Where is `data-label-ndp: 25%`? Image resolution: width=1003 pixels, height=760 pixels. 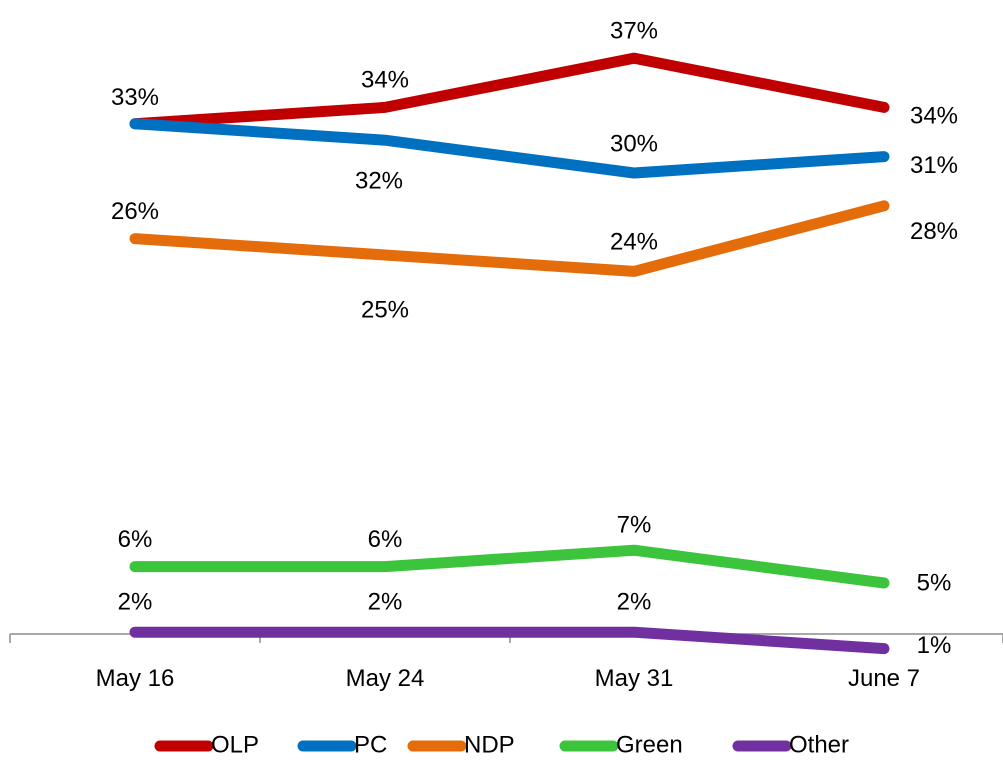 data-label-ndp: 25% is located at coordinates (385, 309).